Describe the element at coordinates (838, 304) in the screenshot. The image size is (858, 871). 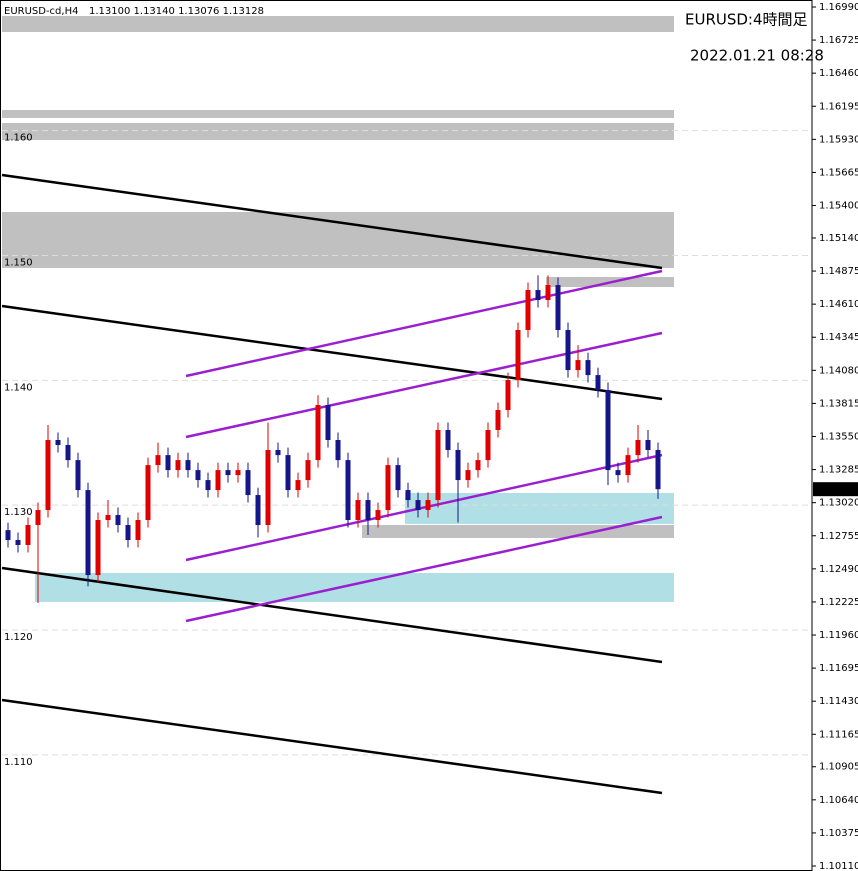
I see `y-tick-label: 1.14610` at that location.